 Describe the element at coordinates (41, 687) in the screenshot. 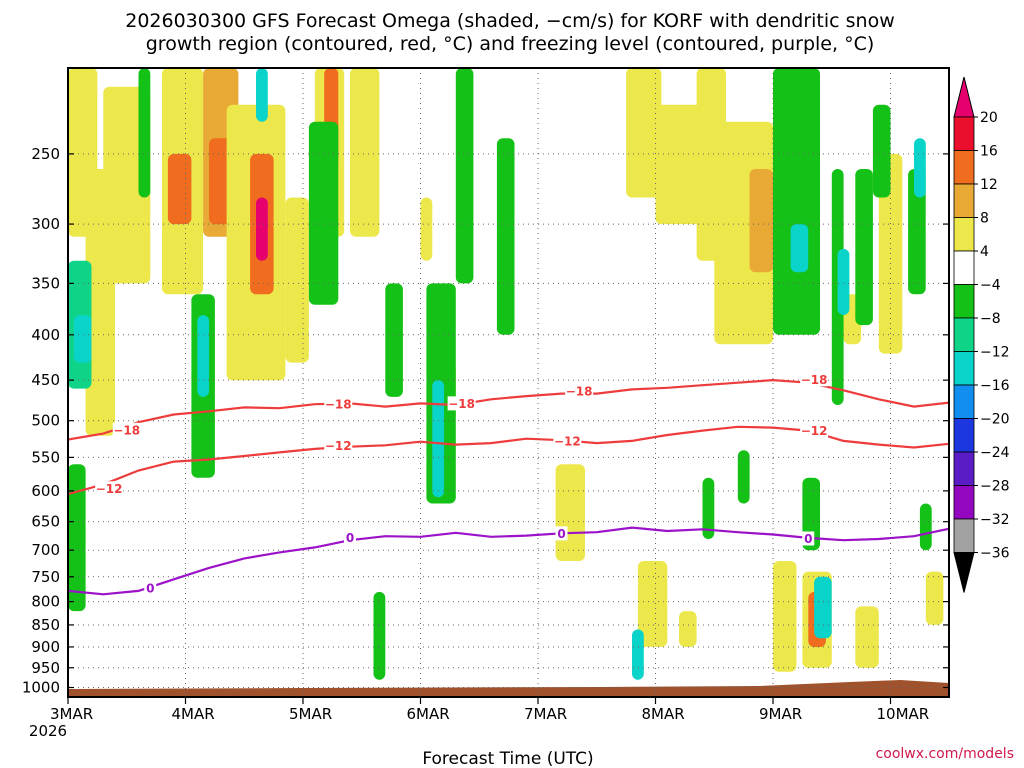

I see `y-tick-label-1000: 1000` at that location.